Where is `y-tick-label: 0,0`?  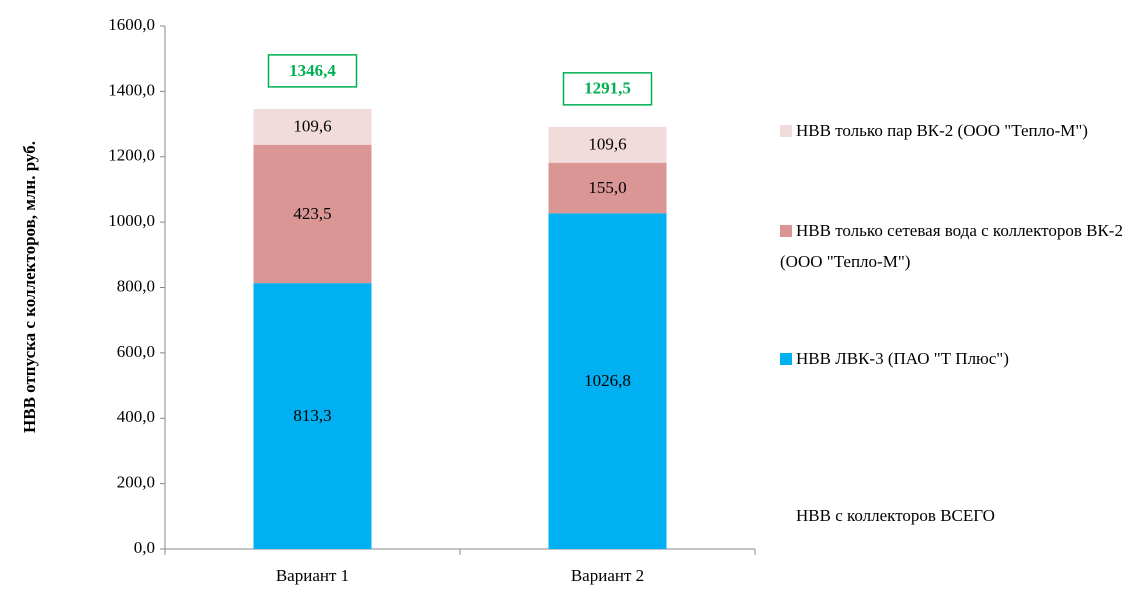 y-tick-label: 0,0 is located at coordinates (144, 547).